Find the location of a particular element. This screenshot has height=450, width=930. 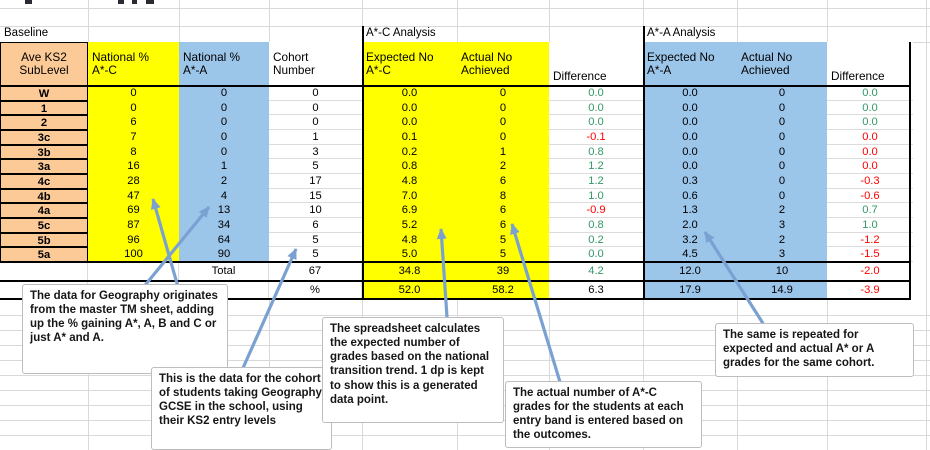

cell-W-cohort: 0 is located at coordinates (315, 93).